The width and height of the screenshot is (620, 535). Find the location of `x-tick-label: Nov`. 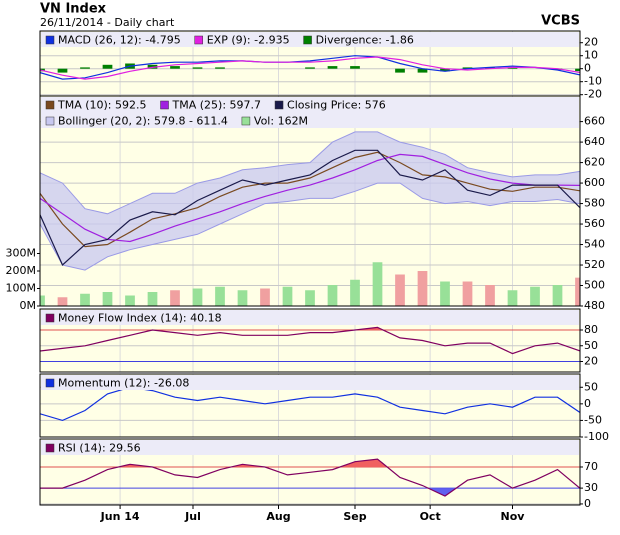

x-tick-label: Nov is located at coordinates (513, 516).